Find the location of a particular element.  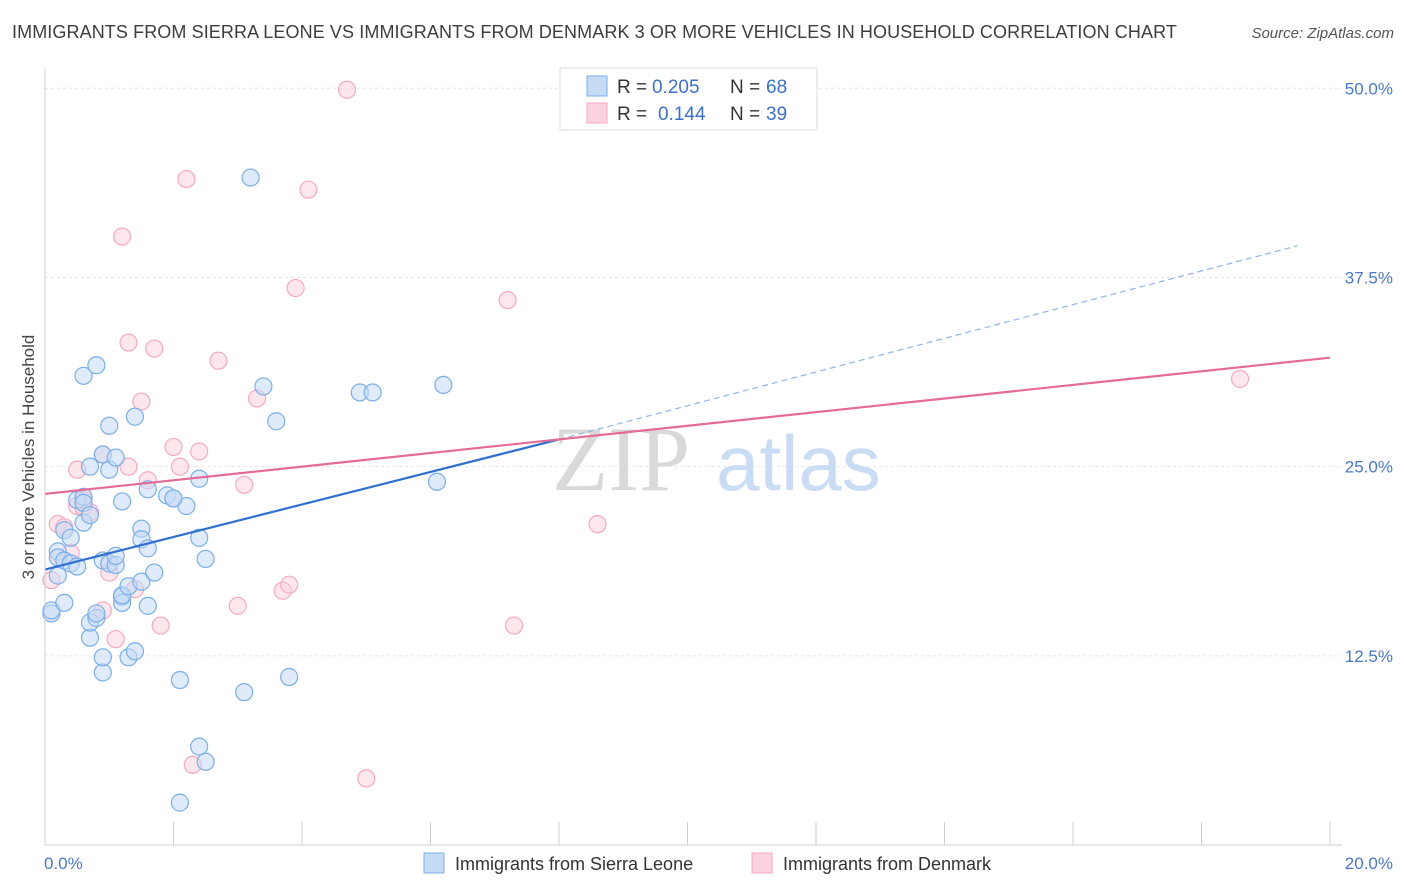

trend-line-denmark is located at coordinates (687, 425).